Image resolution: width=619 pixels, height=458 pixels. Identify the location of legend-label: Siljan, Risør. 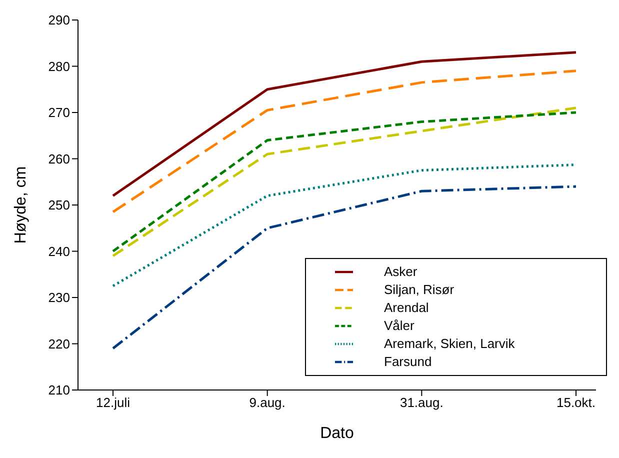
(419, 289).